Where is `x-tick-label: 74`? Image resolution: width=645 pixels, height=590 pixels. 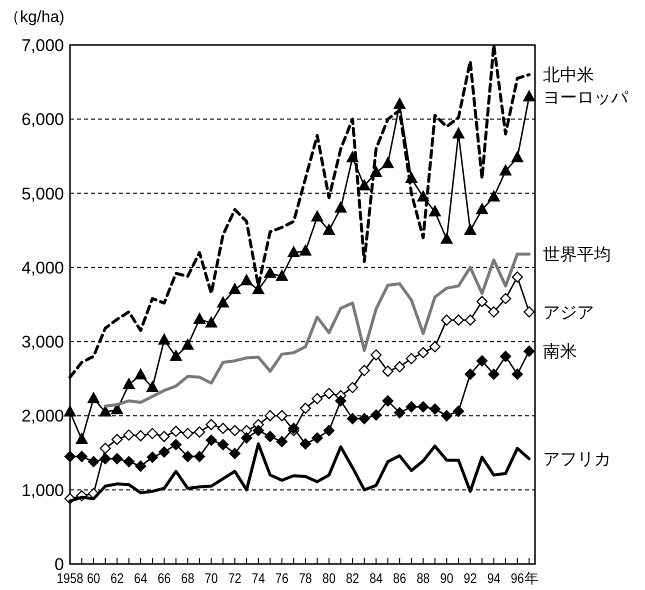
x-tick-label: 74 is located at coordinates (260, 578).